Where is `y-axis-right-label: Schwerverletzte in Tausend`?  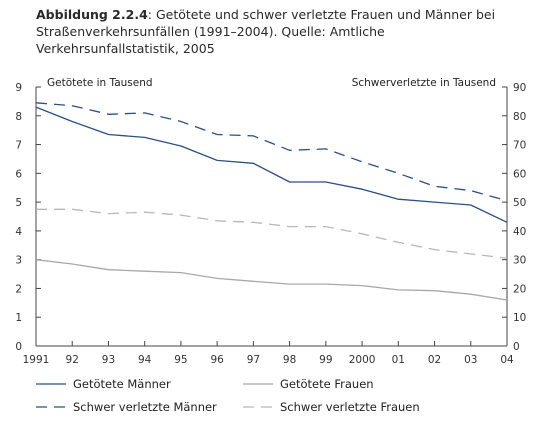
y-axis-right-label: Schwerverletzte in Tausend is located at coordinates (424, 83).